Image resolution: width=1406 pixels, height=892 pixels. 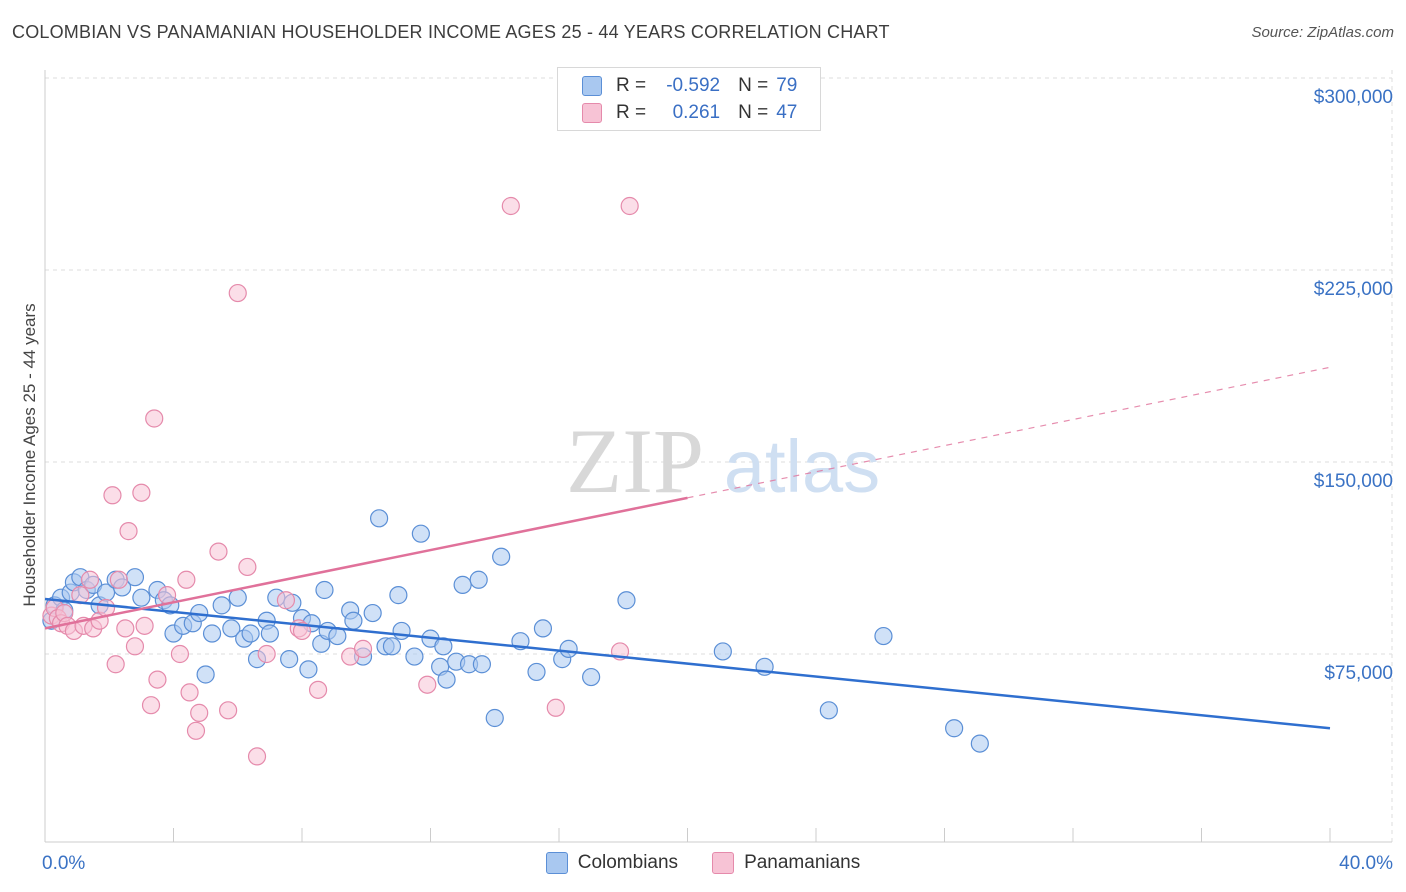 What do you see at coordinates (1358, 673) in the screenshot?
I see `y-tick-label: $75,000` at bounding box center [1358, 673].